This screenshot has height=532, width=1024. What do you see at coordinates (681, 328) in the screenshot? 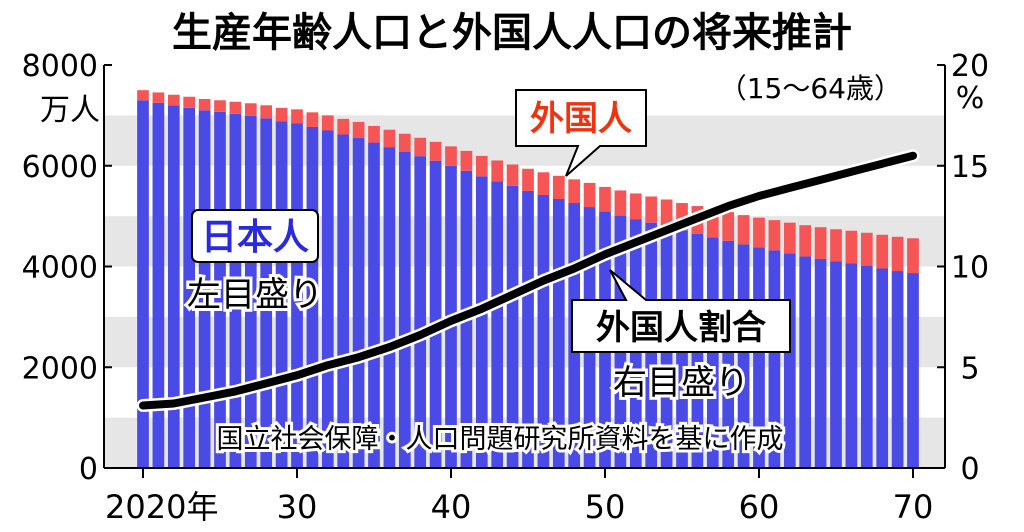
I see `ratio-label: 外国人割合` at bounding box center [681, 328].